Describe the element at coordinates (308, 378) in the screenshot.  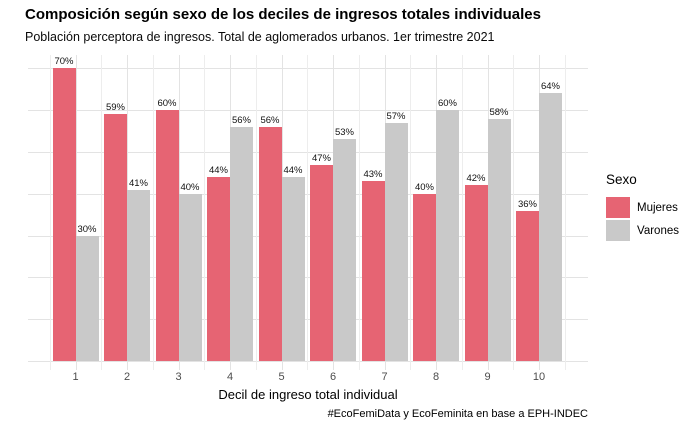
I see `x-axis-ticks: 1 2 3 4 5 6 7 8 9 10` at that location.